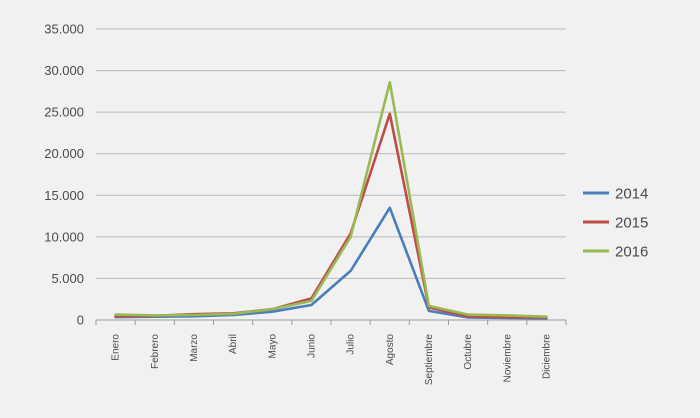 The height and width of the screenshot is (418, 700). What do you see at coordinates (64, 236) in the screenshot?
I see `y-tick-label: 10.000` at bounding box center [64, 236].